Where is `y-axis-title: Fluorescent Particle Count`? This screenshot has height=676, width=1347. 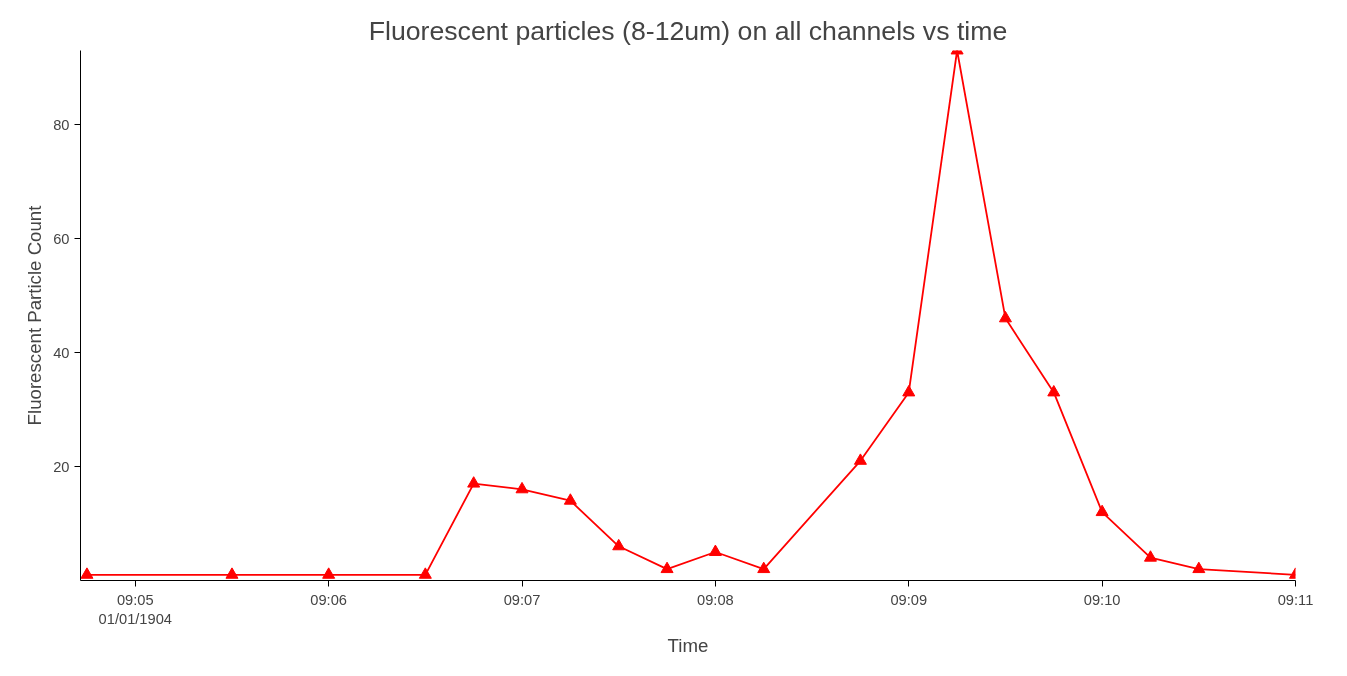 y-axis-title: Fluorescent Particle Count is located at coordinates (35, 315).